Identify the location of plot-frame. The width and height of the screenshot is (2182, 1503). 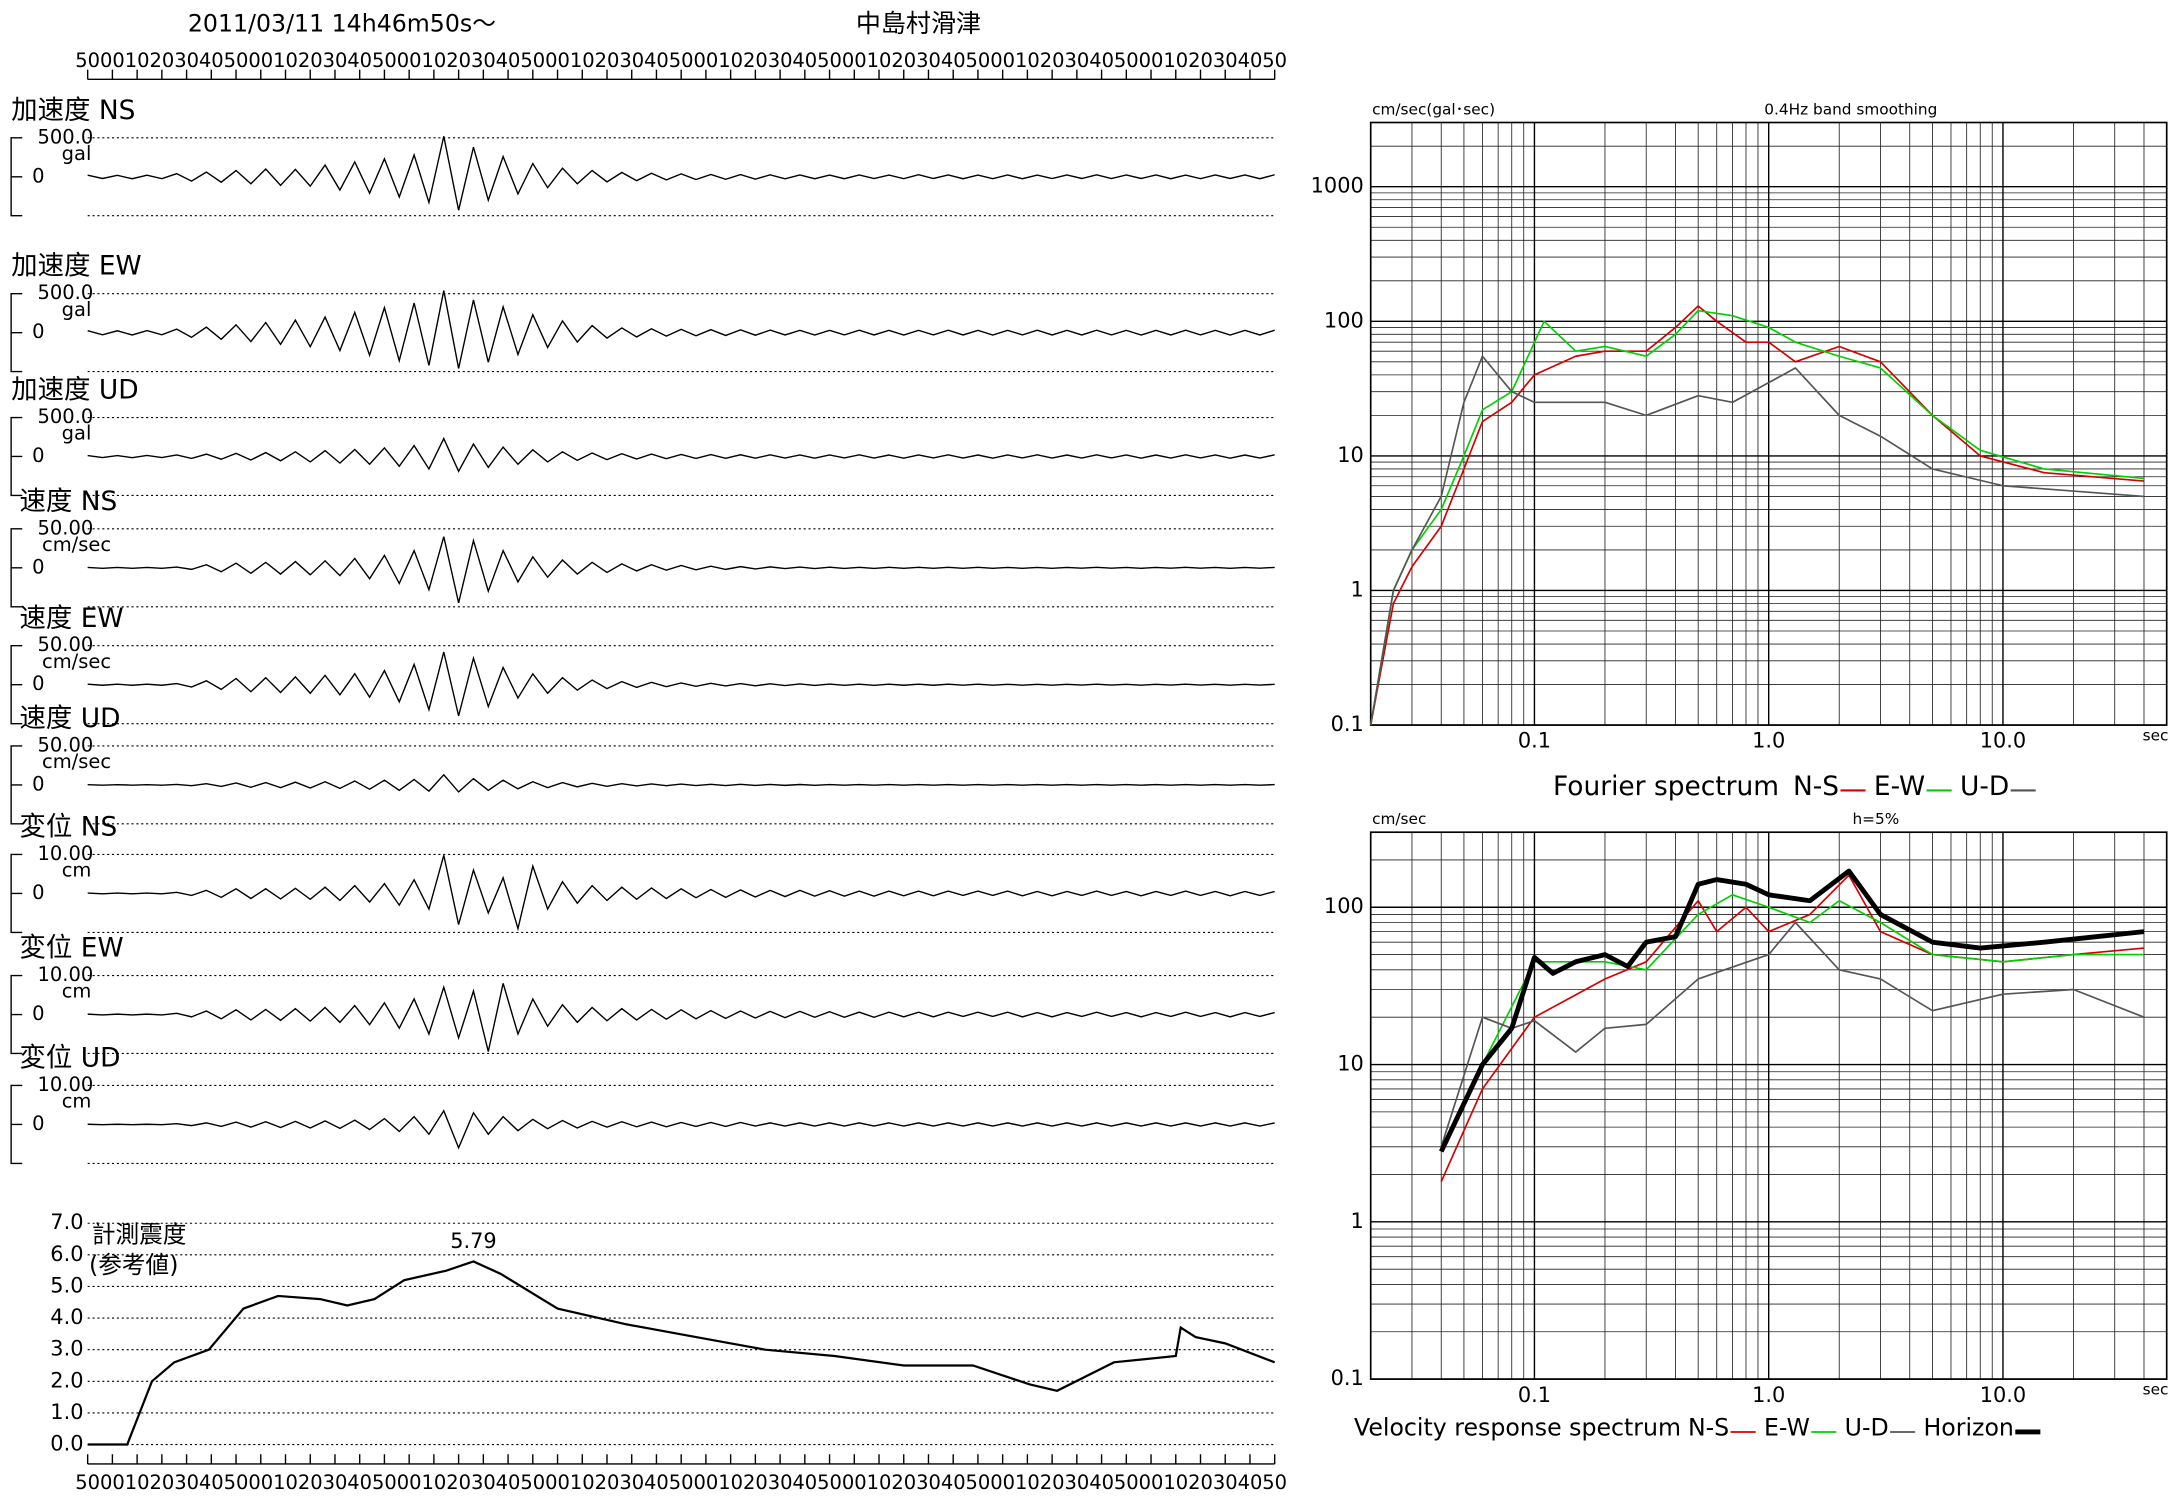
(1768, 423).